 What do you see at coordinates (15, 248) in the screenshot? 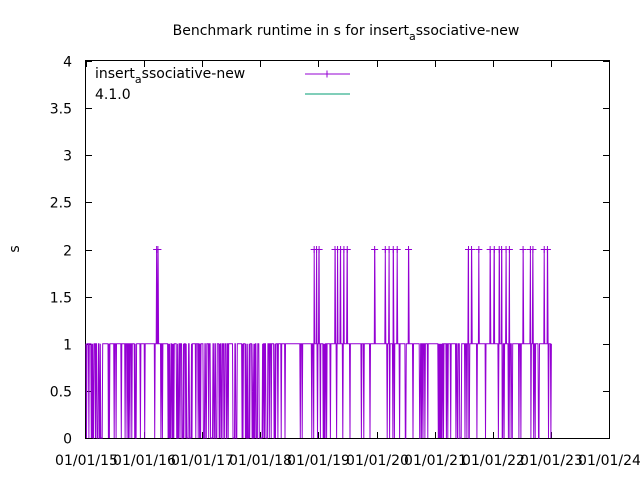
I see `y-axis-label: s` at bounding box center [15, 248].